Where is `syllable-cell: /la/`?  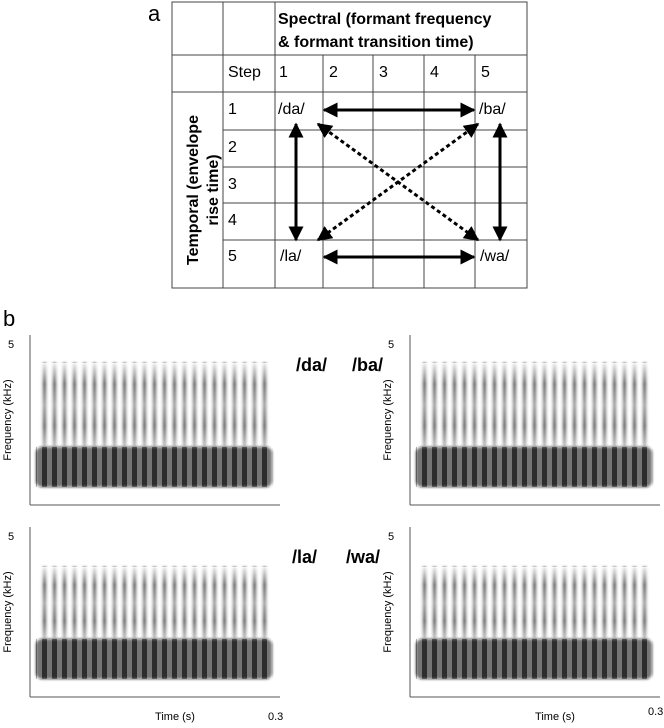
syllable-cell: /la/ is located at coordinates (291, 256).